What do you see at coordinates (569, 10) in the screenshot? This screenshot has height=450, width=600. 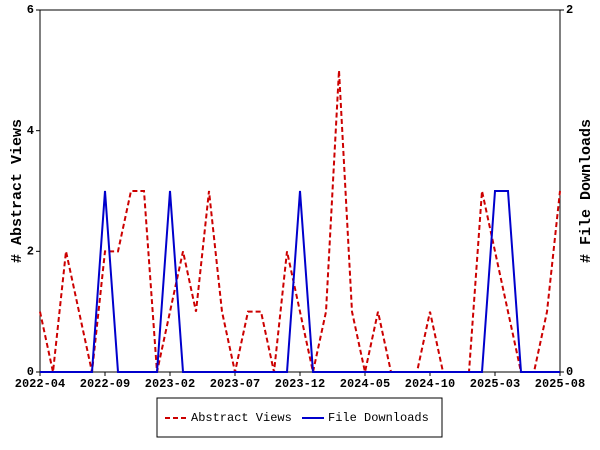 I see `y2-tick-label: 2` at bounding box center [569, 10].